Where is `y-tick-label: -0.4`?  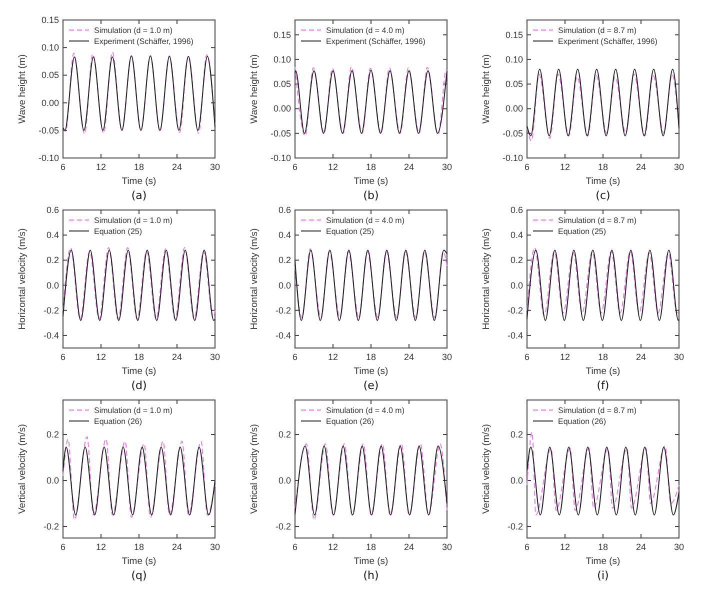
y-tick-label: -0.4 is located at coordinates (515, 335).